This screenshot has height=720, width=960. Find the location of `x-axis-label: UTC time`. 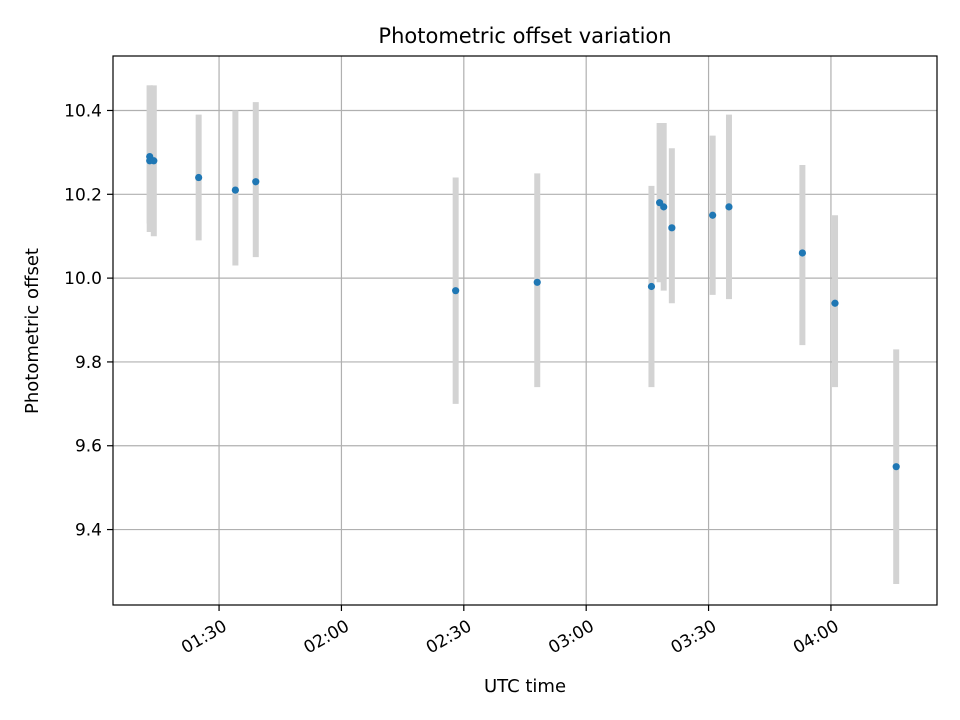

x-axis-label: UTC time is located at coordinates (525, 686).